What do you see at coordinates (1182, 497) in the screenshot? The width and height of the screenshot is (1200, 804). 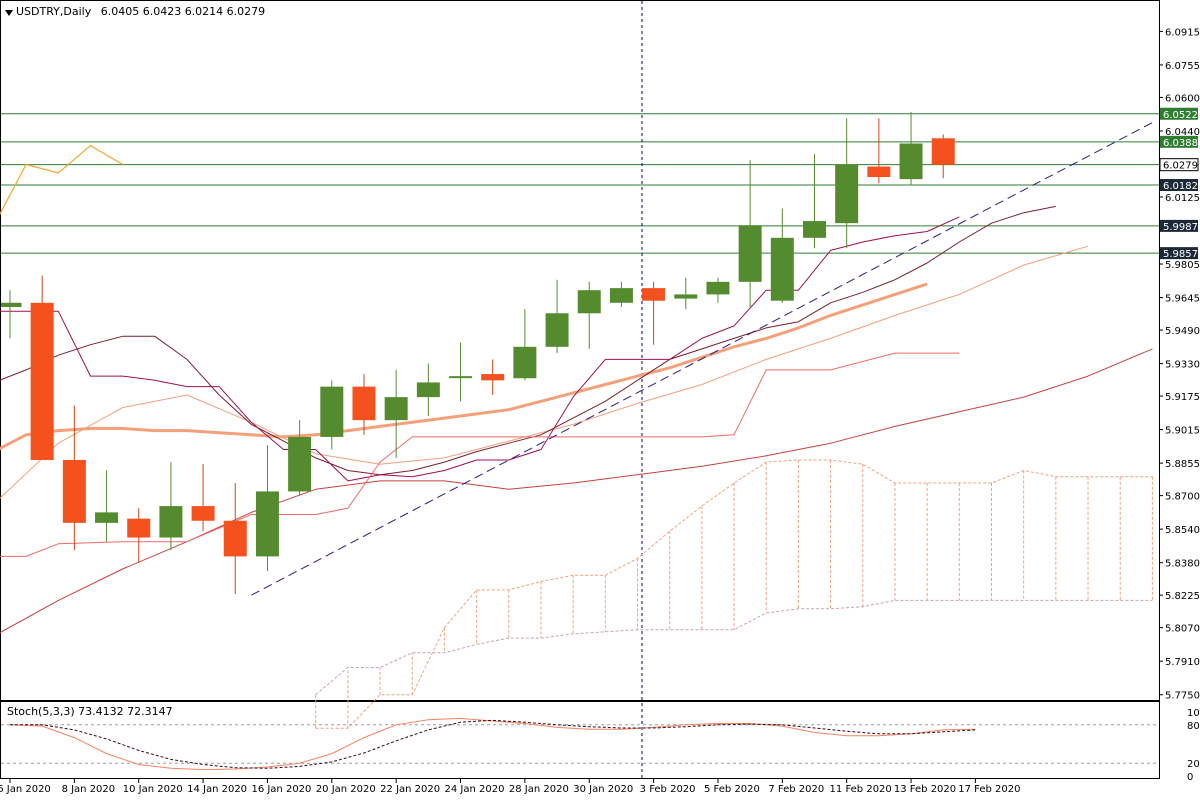 I see `y-tick-label: 5.8700` at bounding box center [1182, 497].